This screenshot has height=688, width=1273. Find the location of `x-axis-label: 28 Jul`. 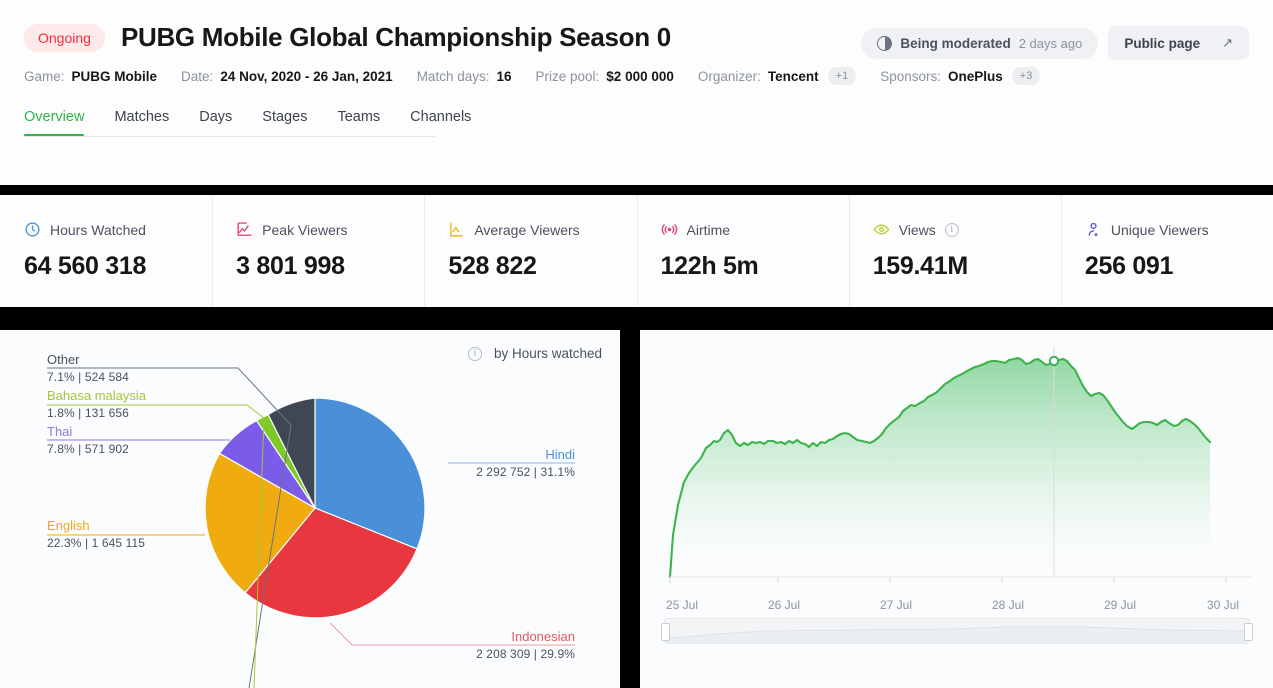

x-axis-label: 28 Jul is located at coordinates (1008, 605).